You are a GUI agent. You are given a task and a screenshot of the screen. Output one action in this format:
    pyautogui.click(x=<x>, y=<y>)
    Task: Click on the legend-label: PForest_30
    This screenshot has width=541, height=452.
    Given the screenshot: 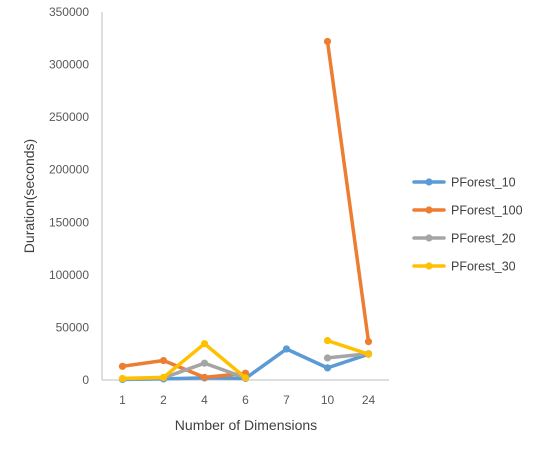 What is the action you would take?
    pyautogui.click(x=483, y=267)
    